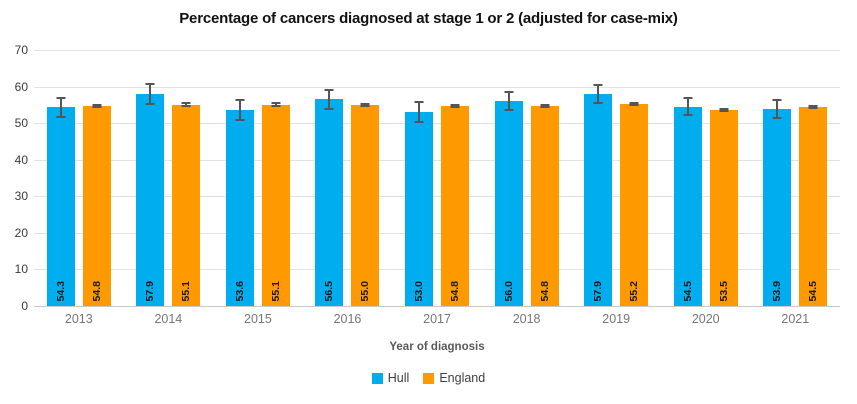  Describe the element at coordinates (275, 290) in the screenshot. I see `bar-value-label-england-2015: 55.1` at that location.